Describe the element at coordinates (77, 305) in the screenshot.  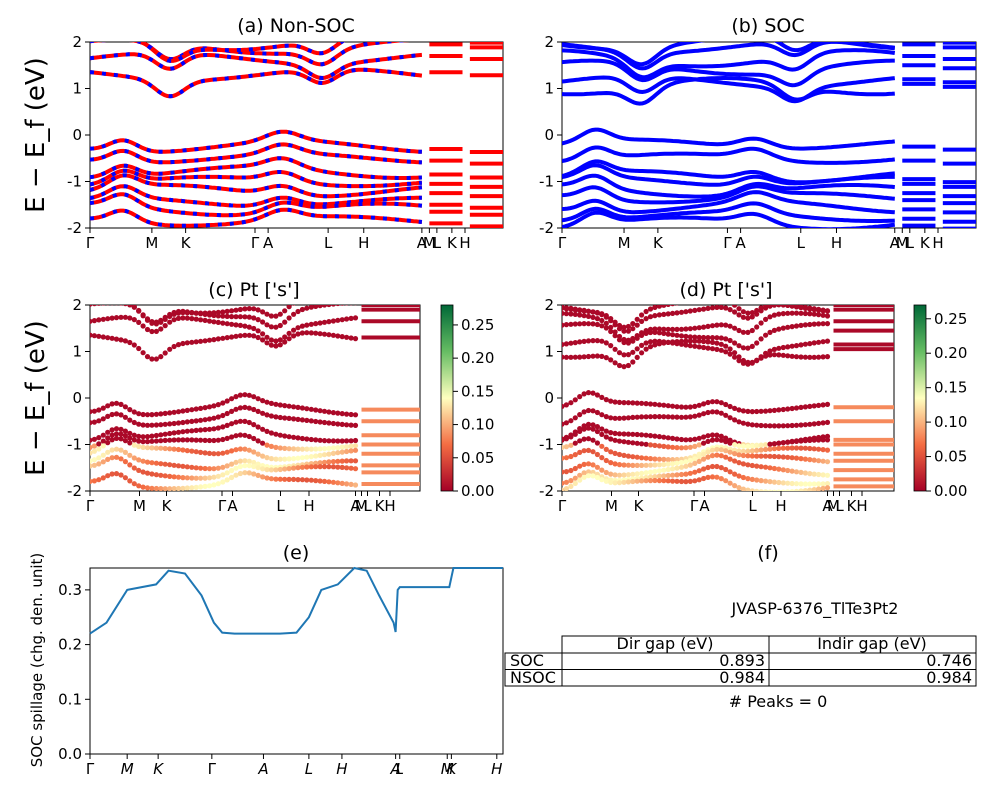
I see `y-tick-label: 2` at that location.